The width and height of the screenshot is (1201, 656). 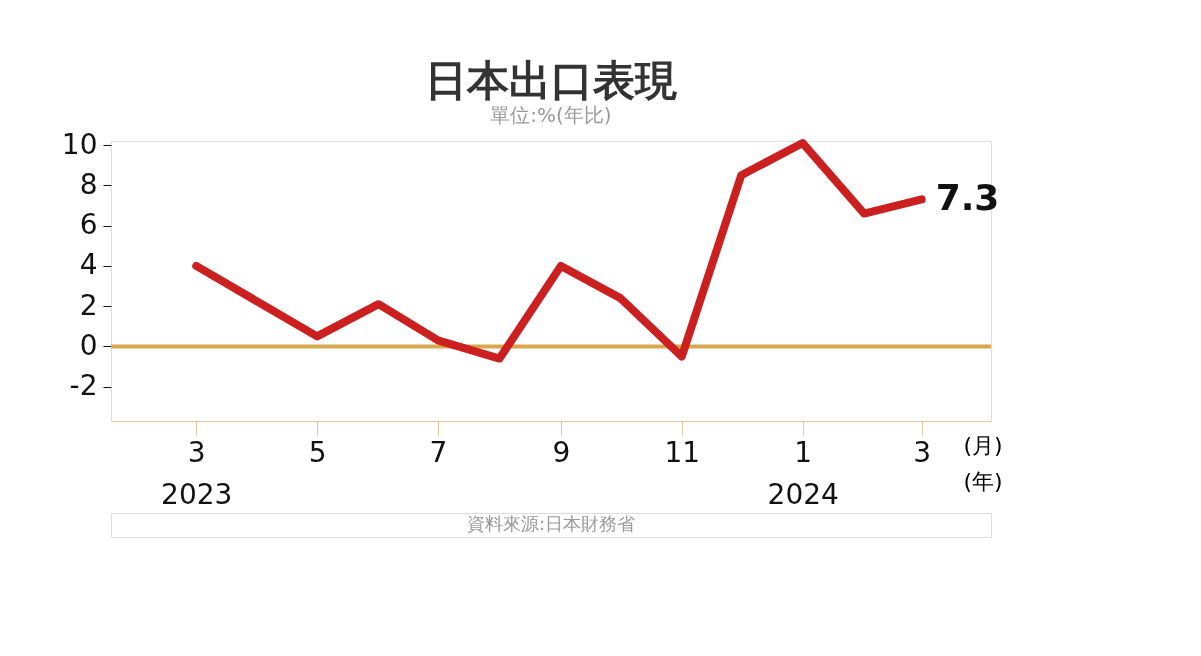 What do you see at coordinates (88, 345) in the screenshot?
I see `y-tick-label: 0` at bounding box center [88, 345].